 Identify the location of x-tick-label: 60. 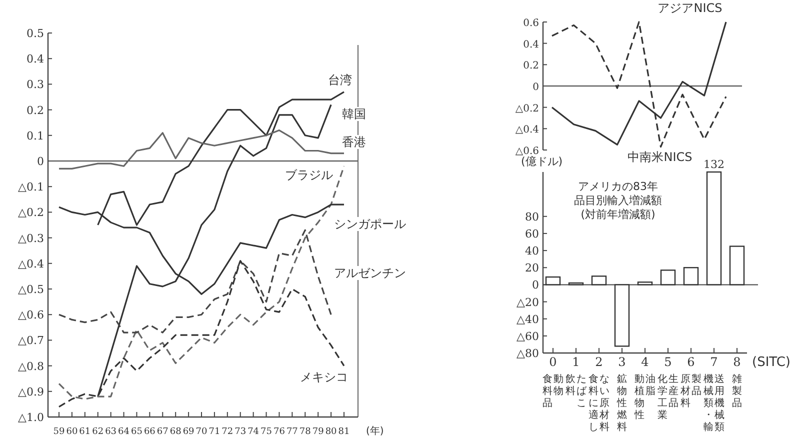
(72, 432).